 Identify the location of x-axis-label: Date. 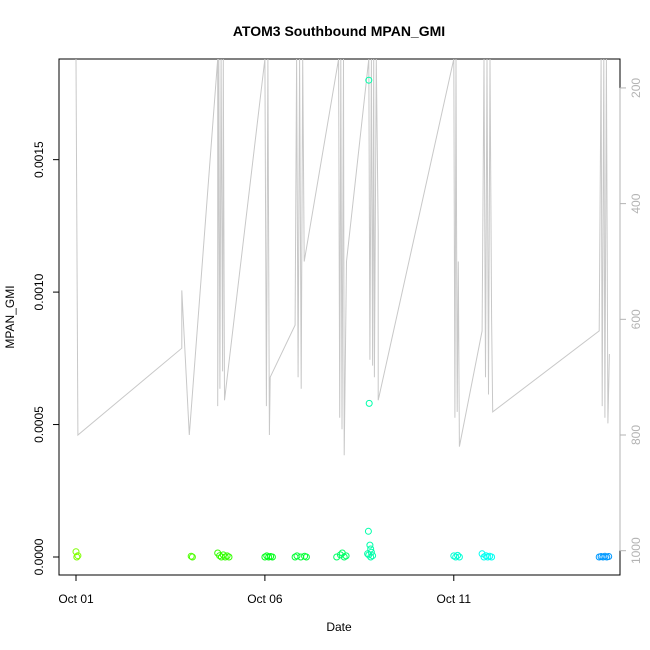
(339, 627).